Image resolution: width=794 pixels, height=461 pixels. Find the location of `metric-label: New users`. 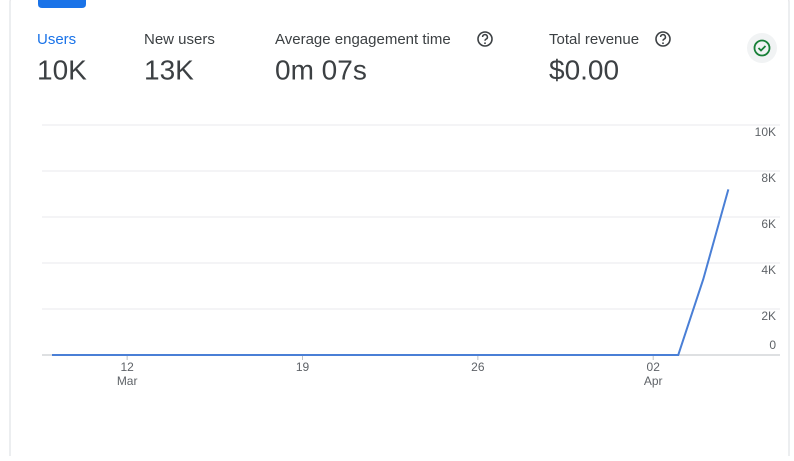

metric-label: New users is located at coordinates (179, 39).